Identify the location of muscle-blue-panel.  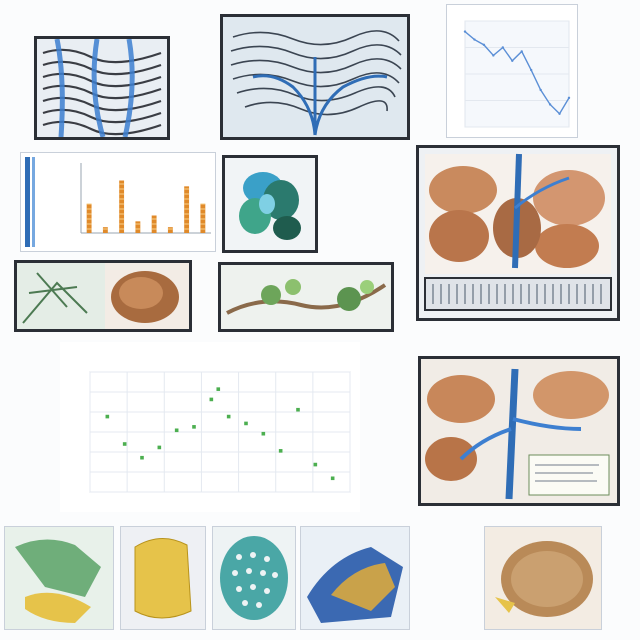
(355, 578).